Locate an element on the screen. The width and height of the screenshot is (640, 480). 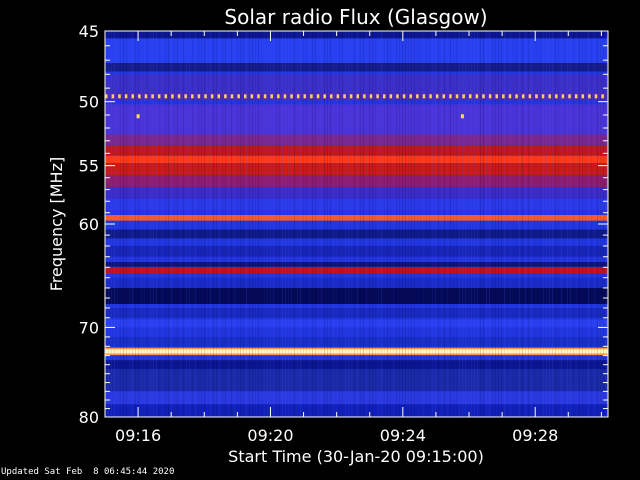
x-axis-label: Start Time (30-Jan-20 09:15:00) is located at coordinates (356, 456).